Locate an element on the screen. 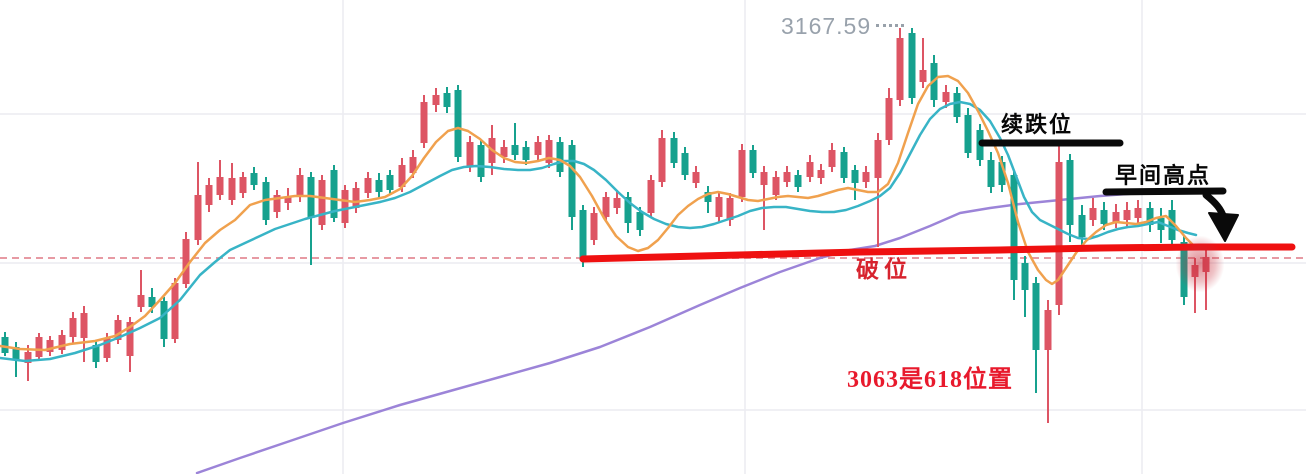 The image size is (1306, 474). annotation-continue-drop-level: 续跌位 is located at coordinates (1037, 124).